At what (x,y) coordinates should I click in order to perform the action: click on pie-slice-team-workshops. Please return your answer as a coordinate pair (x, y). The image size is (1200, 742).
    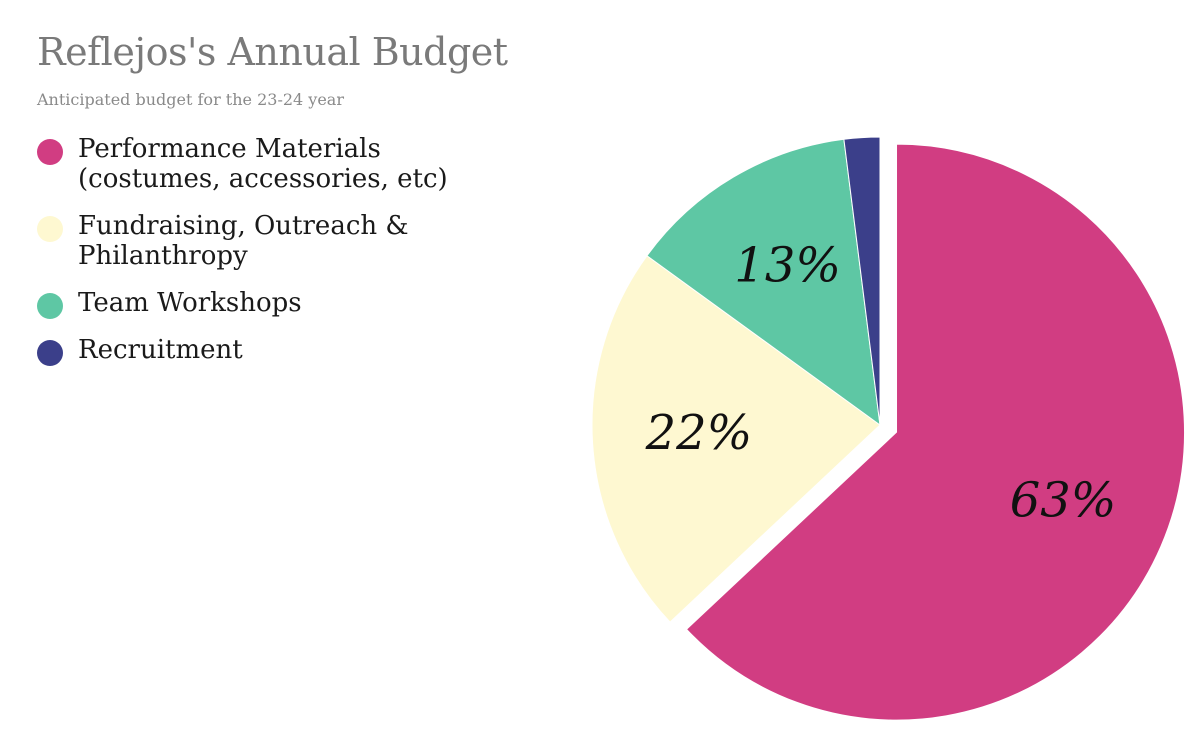
    Looking at the image, I should click on (763, 282).